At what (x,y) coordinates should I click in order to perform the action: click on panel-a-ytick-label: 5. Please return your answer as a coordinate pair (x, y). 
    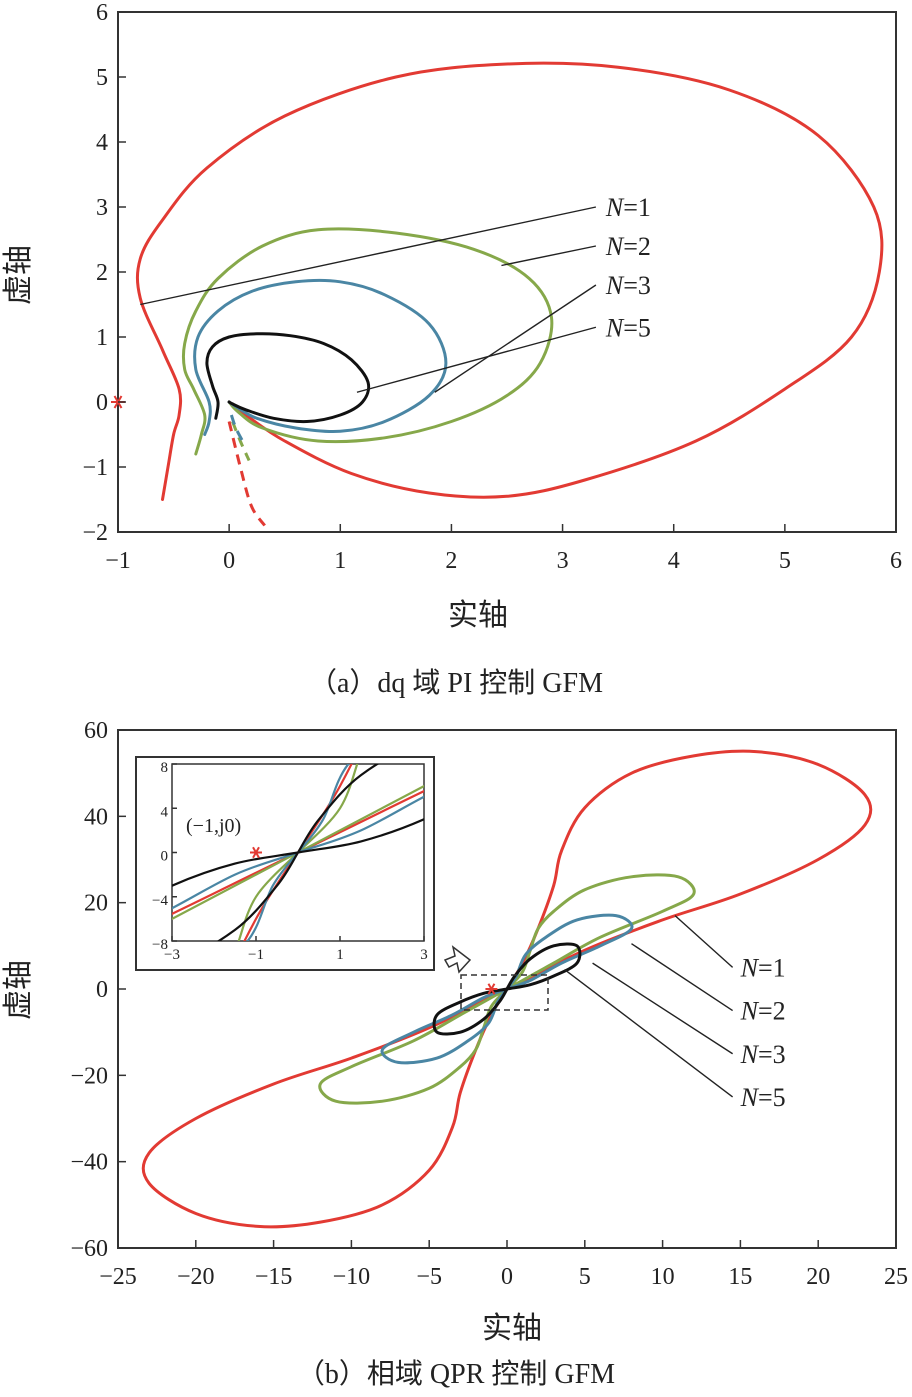
    Looking at the image, I should click on (102, 78).